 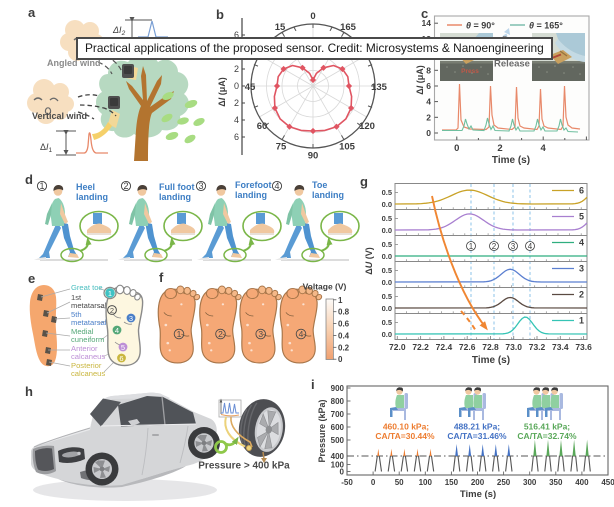 I want to click on svg-text: CA/TA=31.46%, so click(x=477, y=436).